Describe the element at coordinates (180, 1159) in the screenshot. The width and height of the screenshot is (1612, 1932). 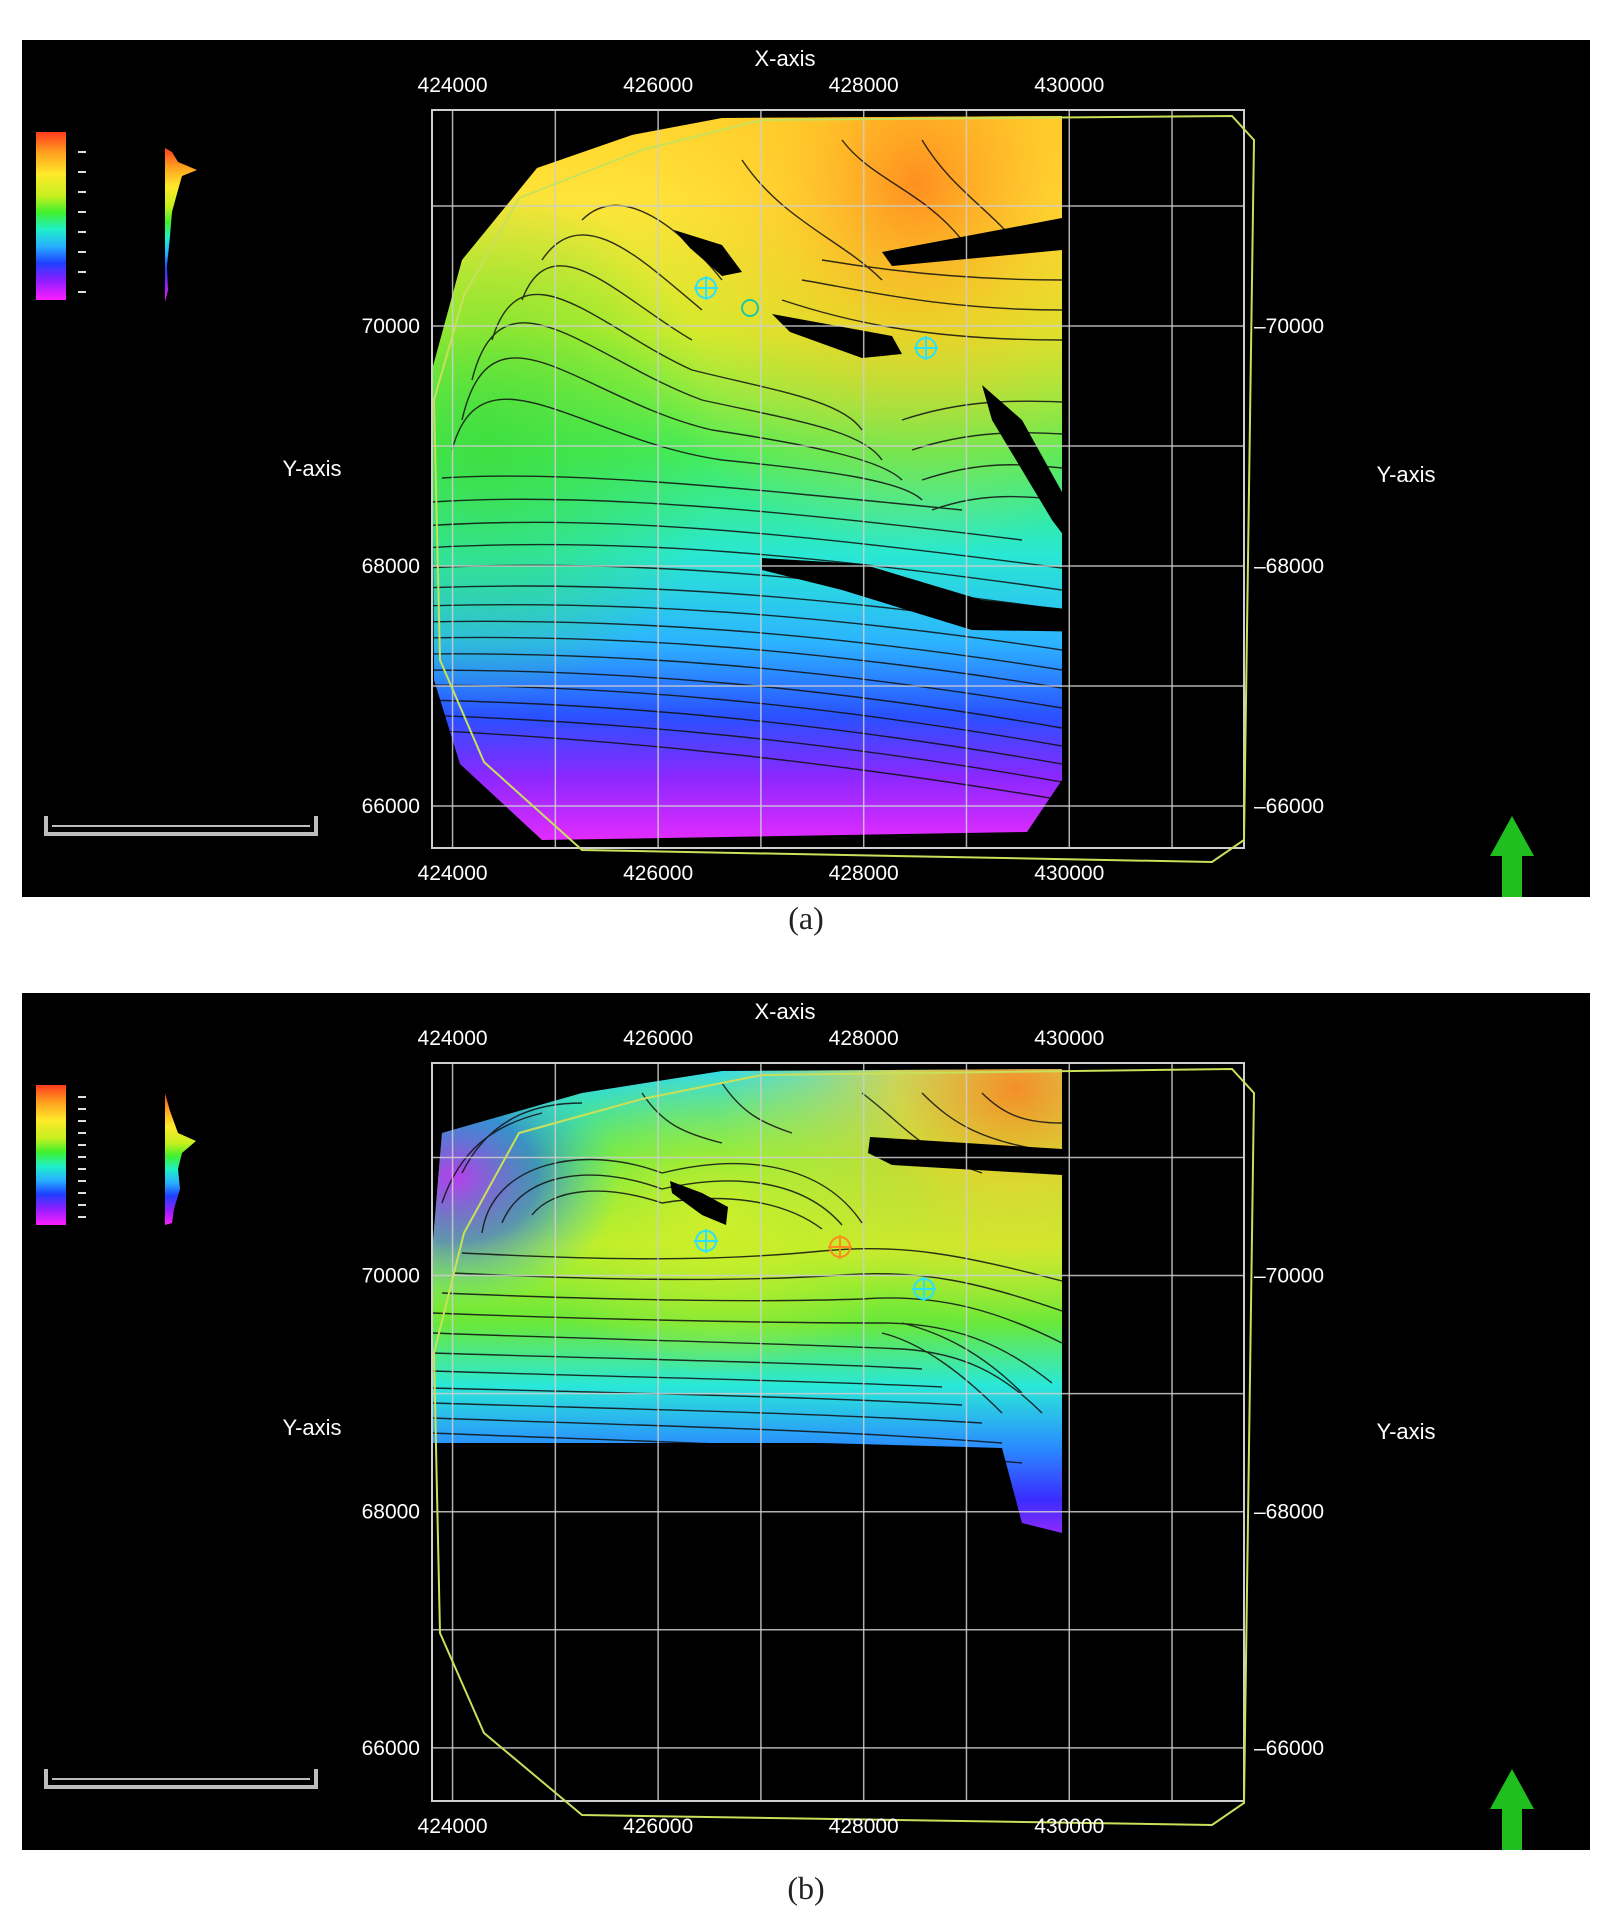
I see `histogram-b` at that location.